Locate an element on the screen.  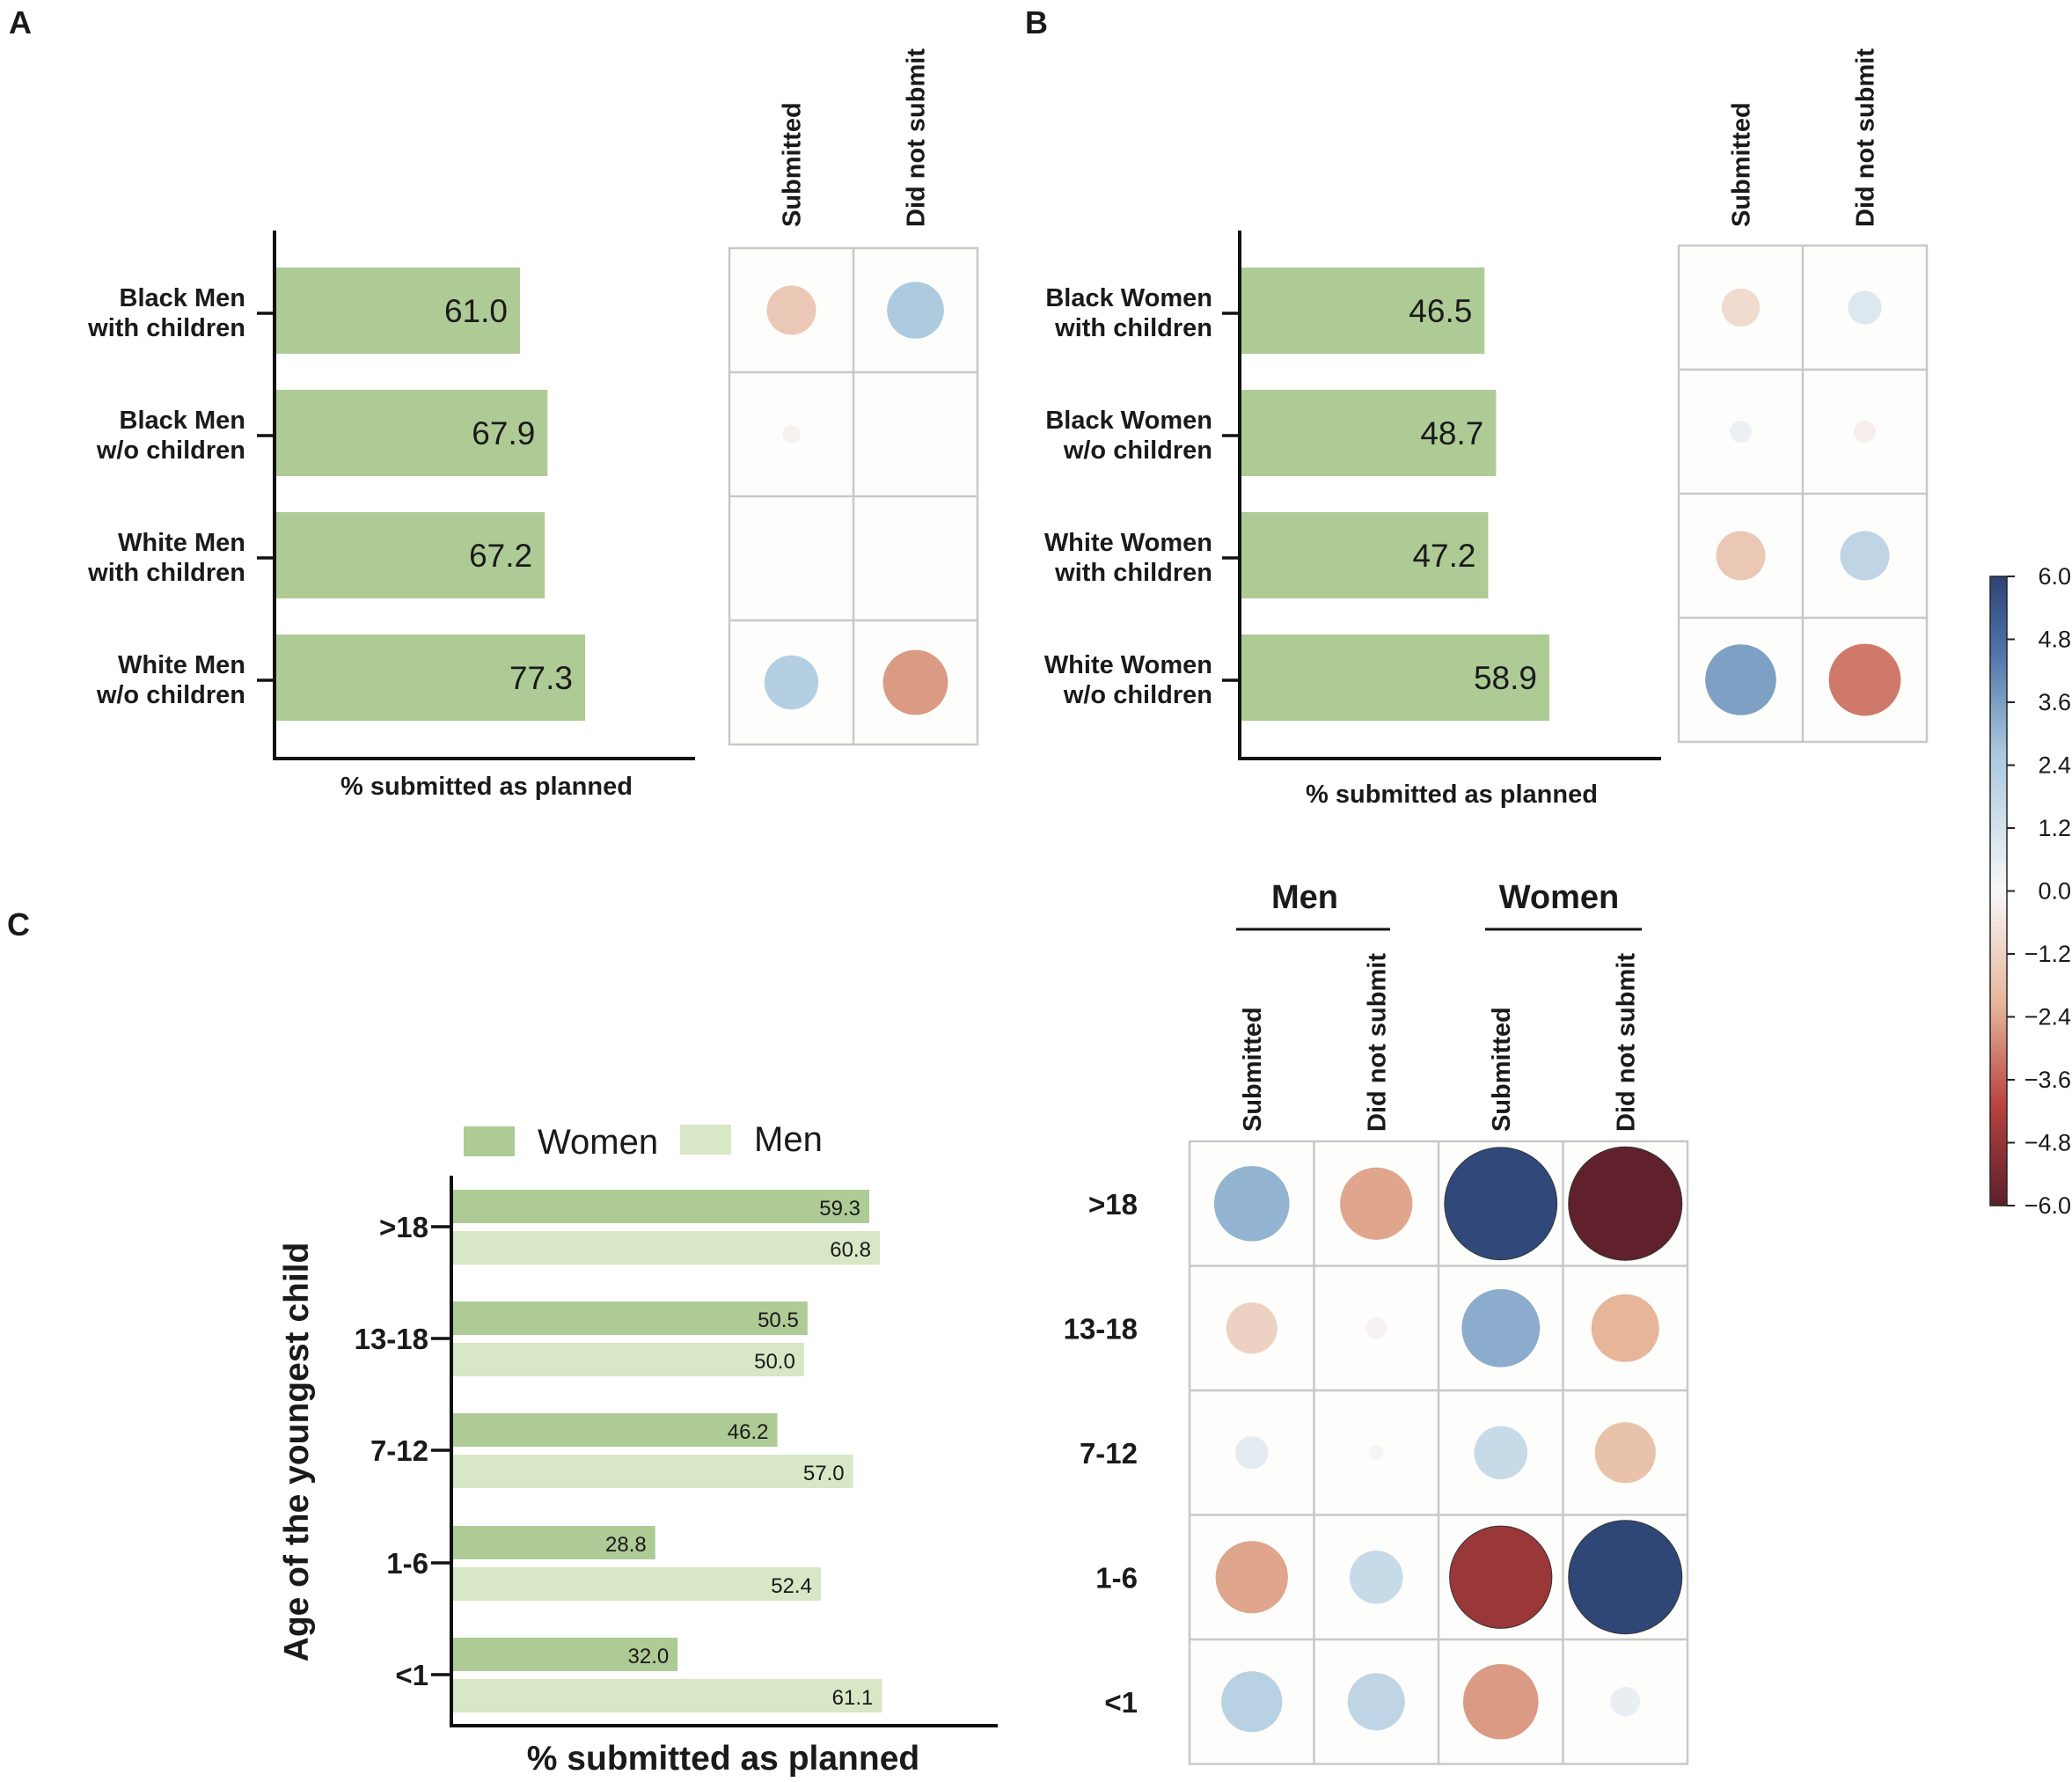
panel-b-column-label-1: Did not submit is located at coordinates (1866, 137).